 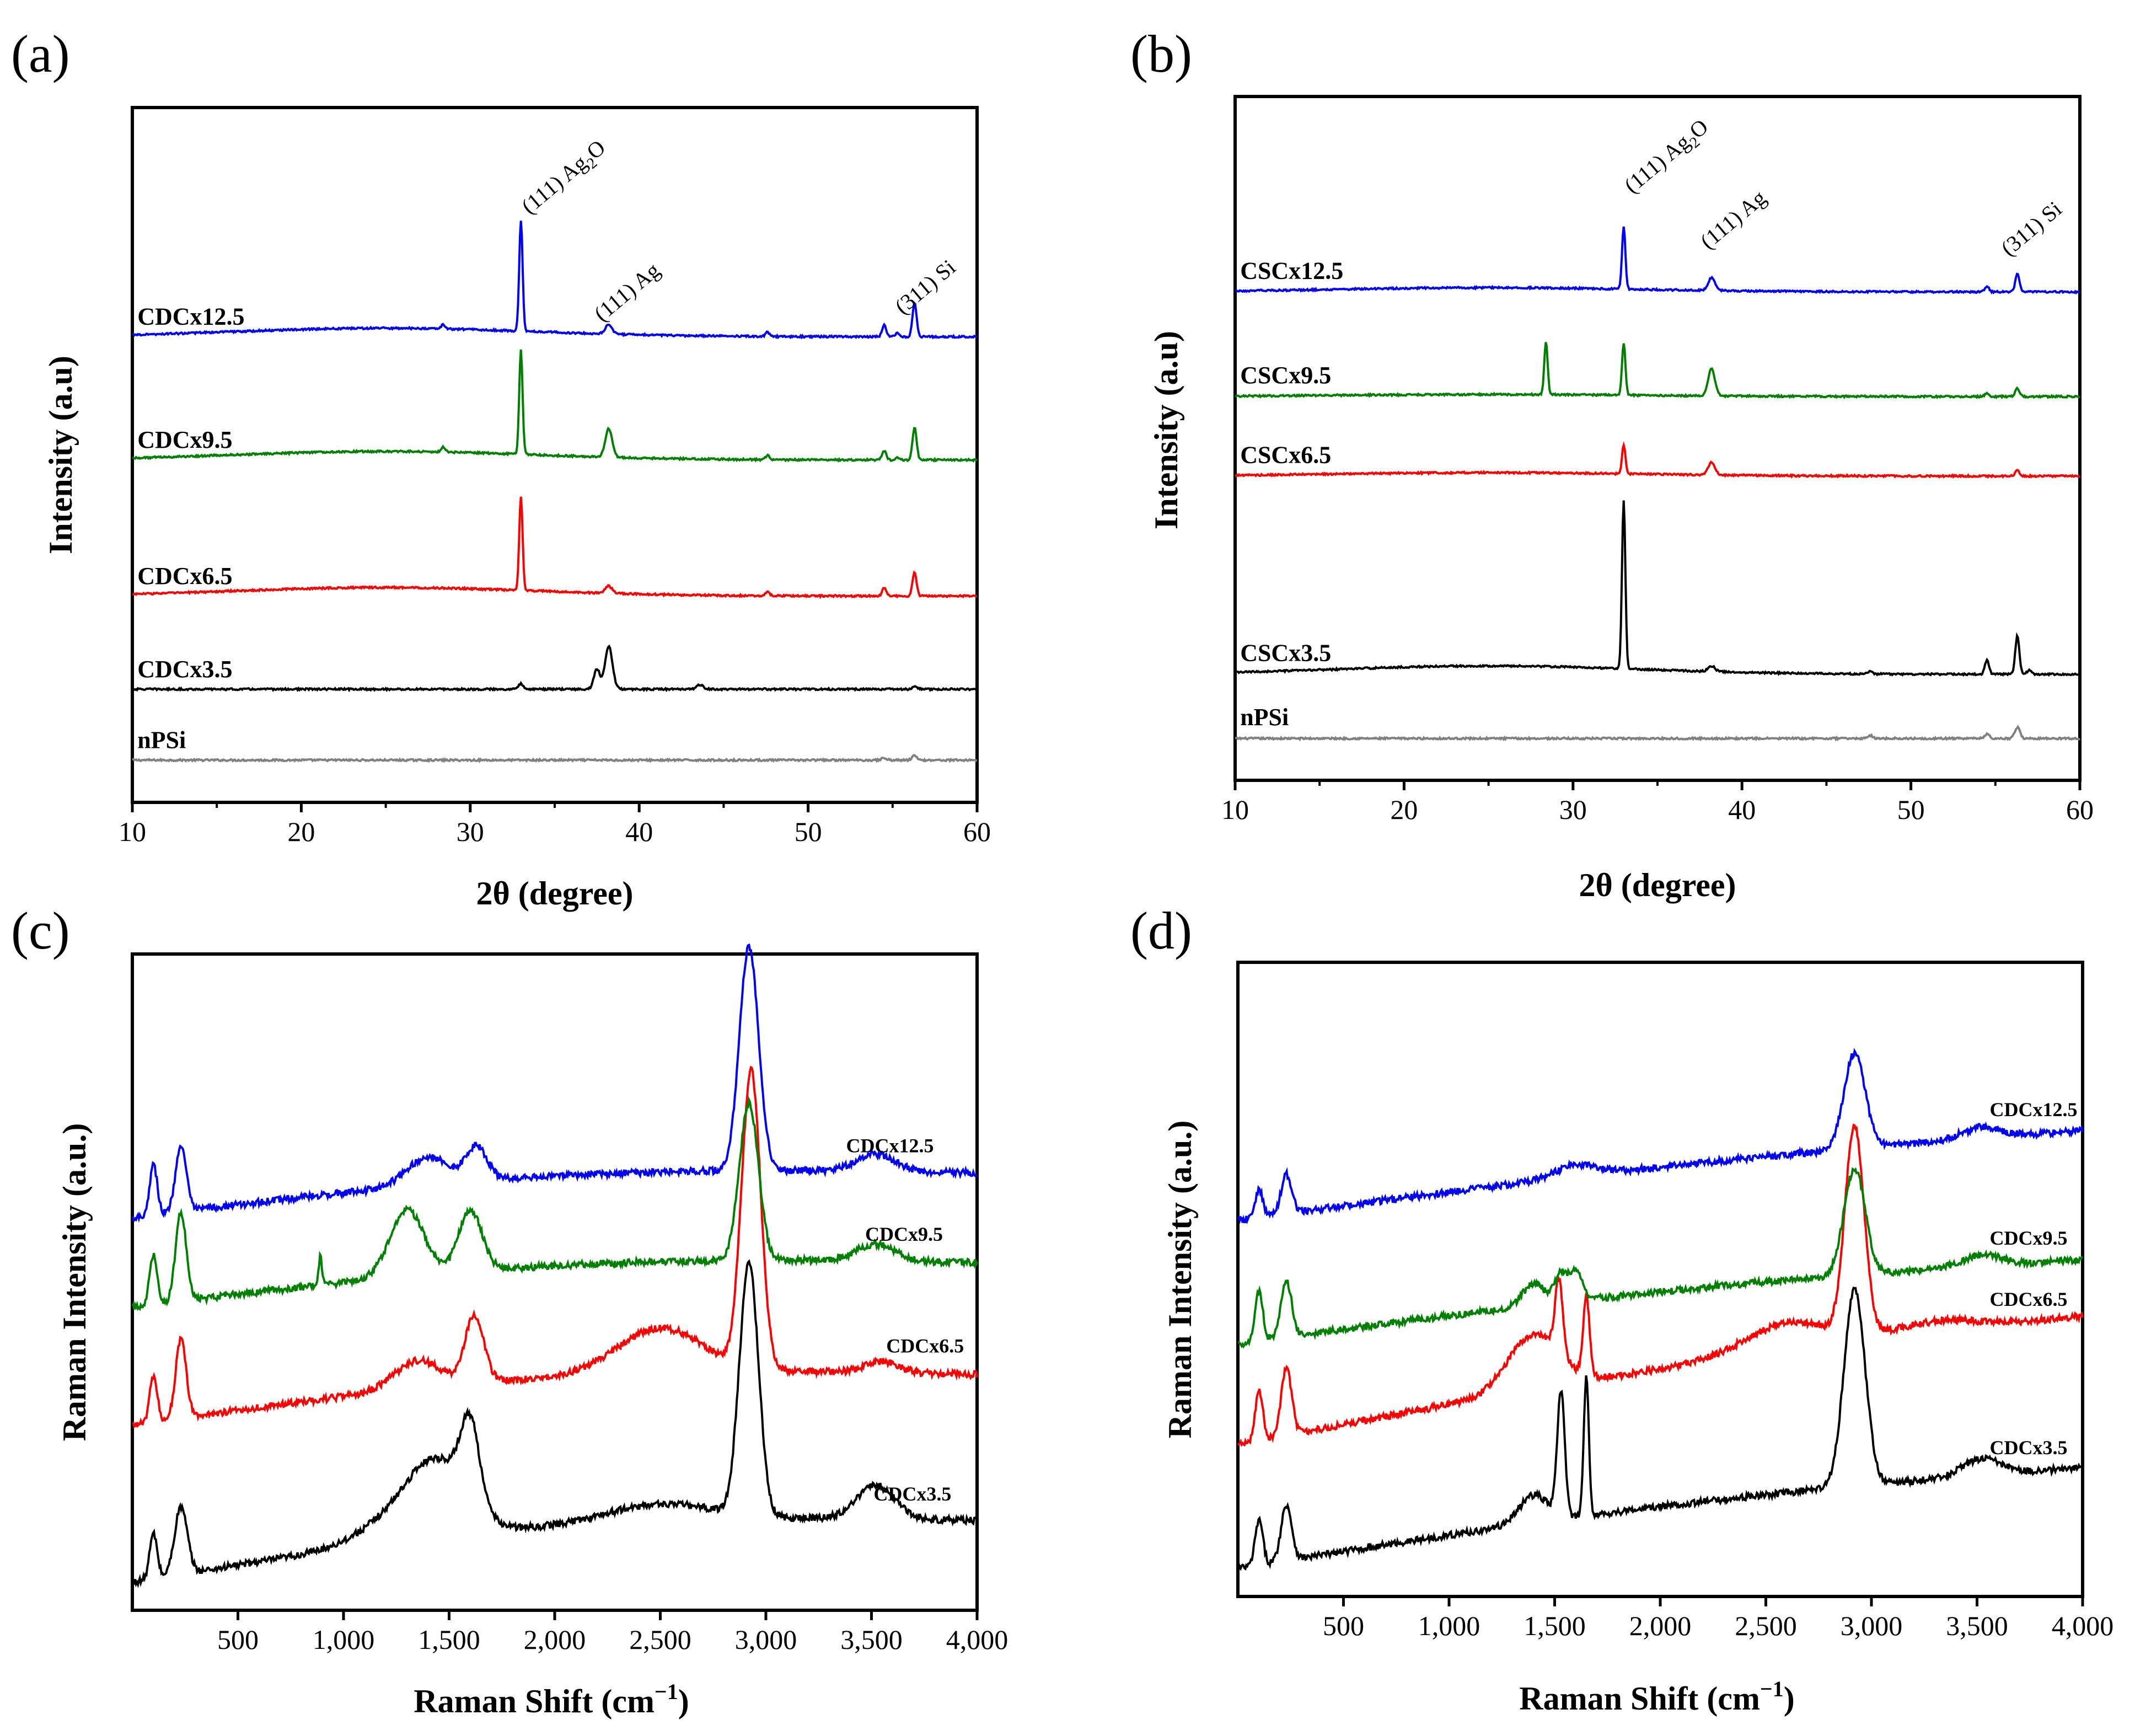 What do you see at coordinates (925, 1346) in the screenshot?
I see `panel-c-series-label-cdcx6-5: CDCx6.5` at bounding box center [925, 1346].